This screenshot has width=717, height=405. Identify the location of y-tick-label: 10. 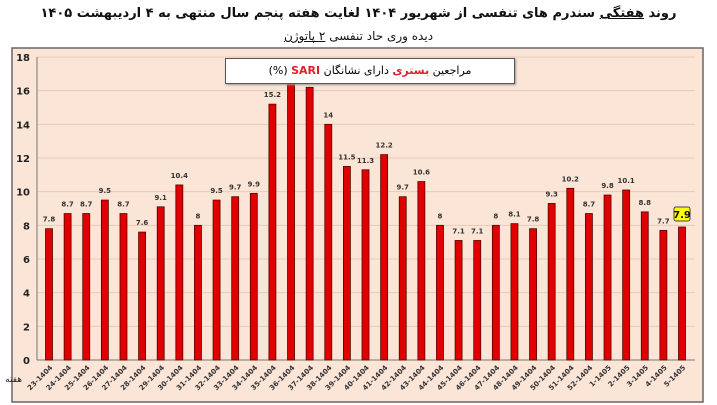
(23, 193).